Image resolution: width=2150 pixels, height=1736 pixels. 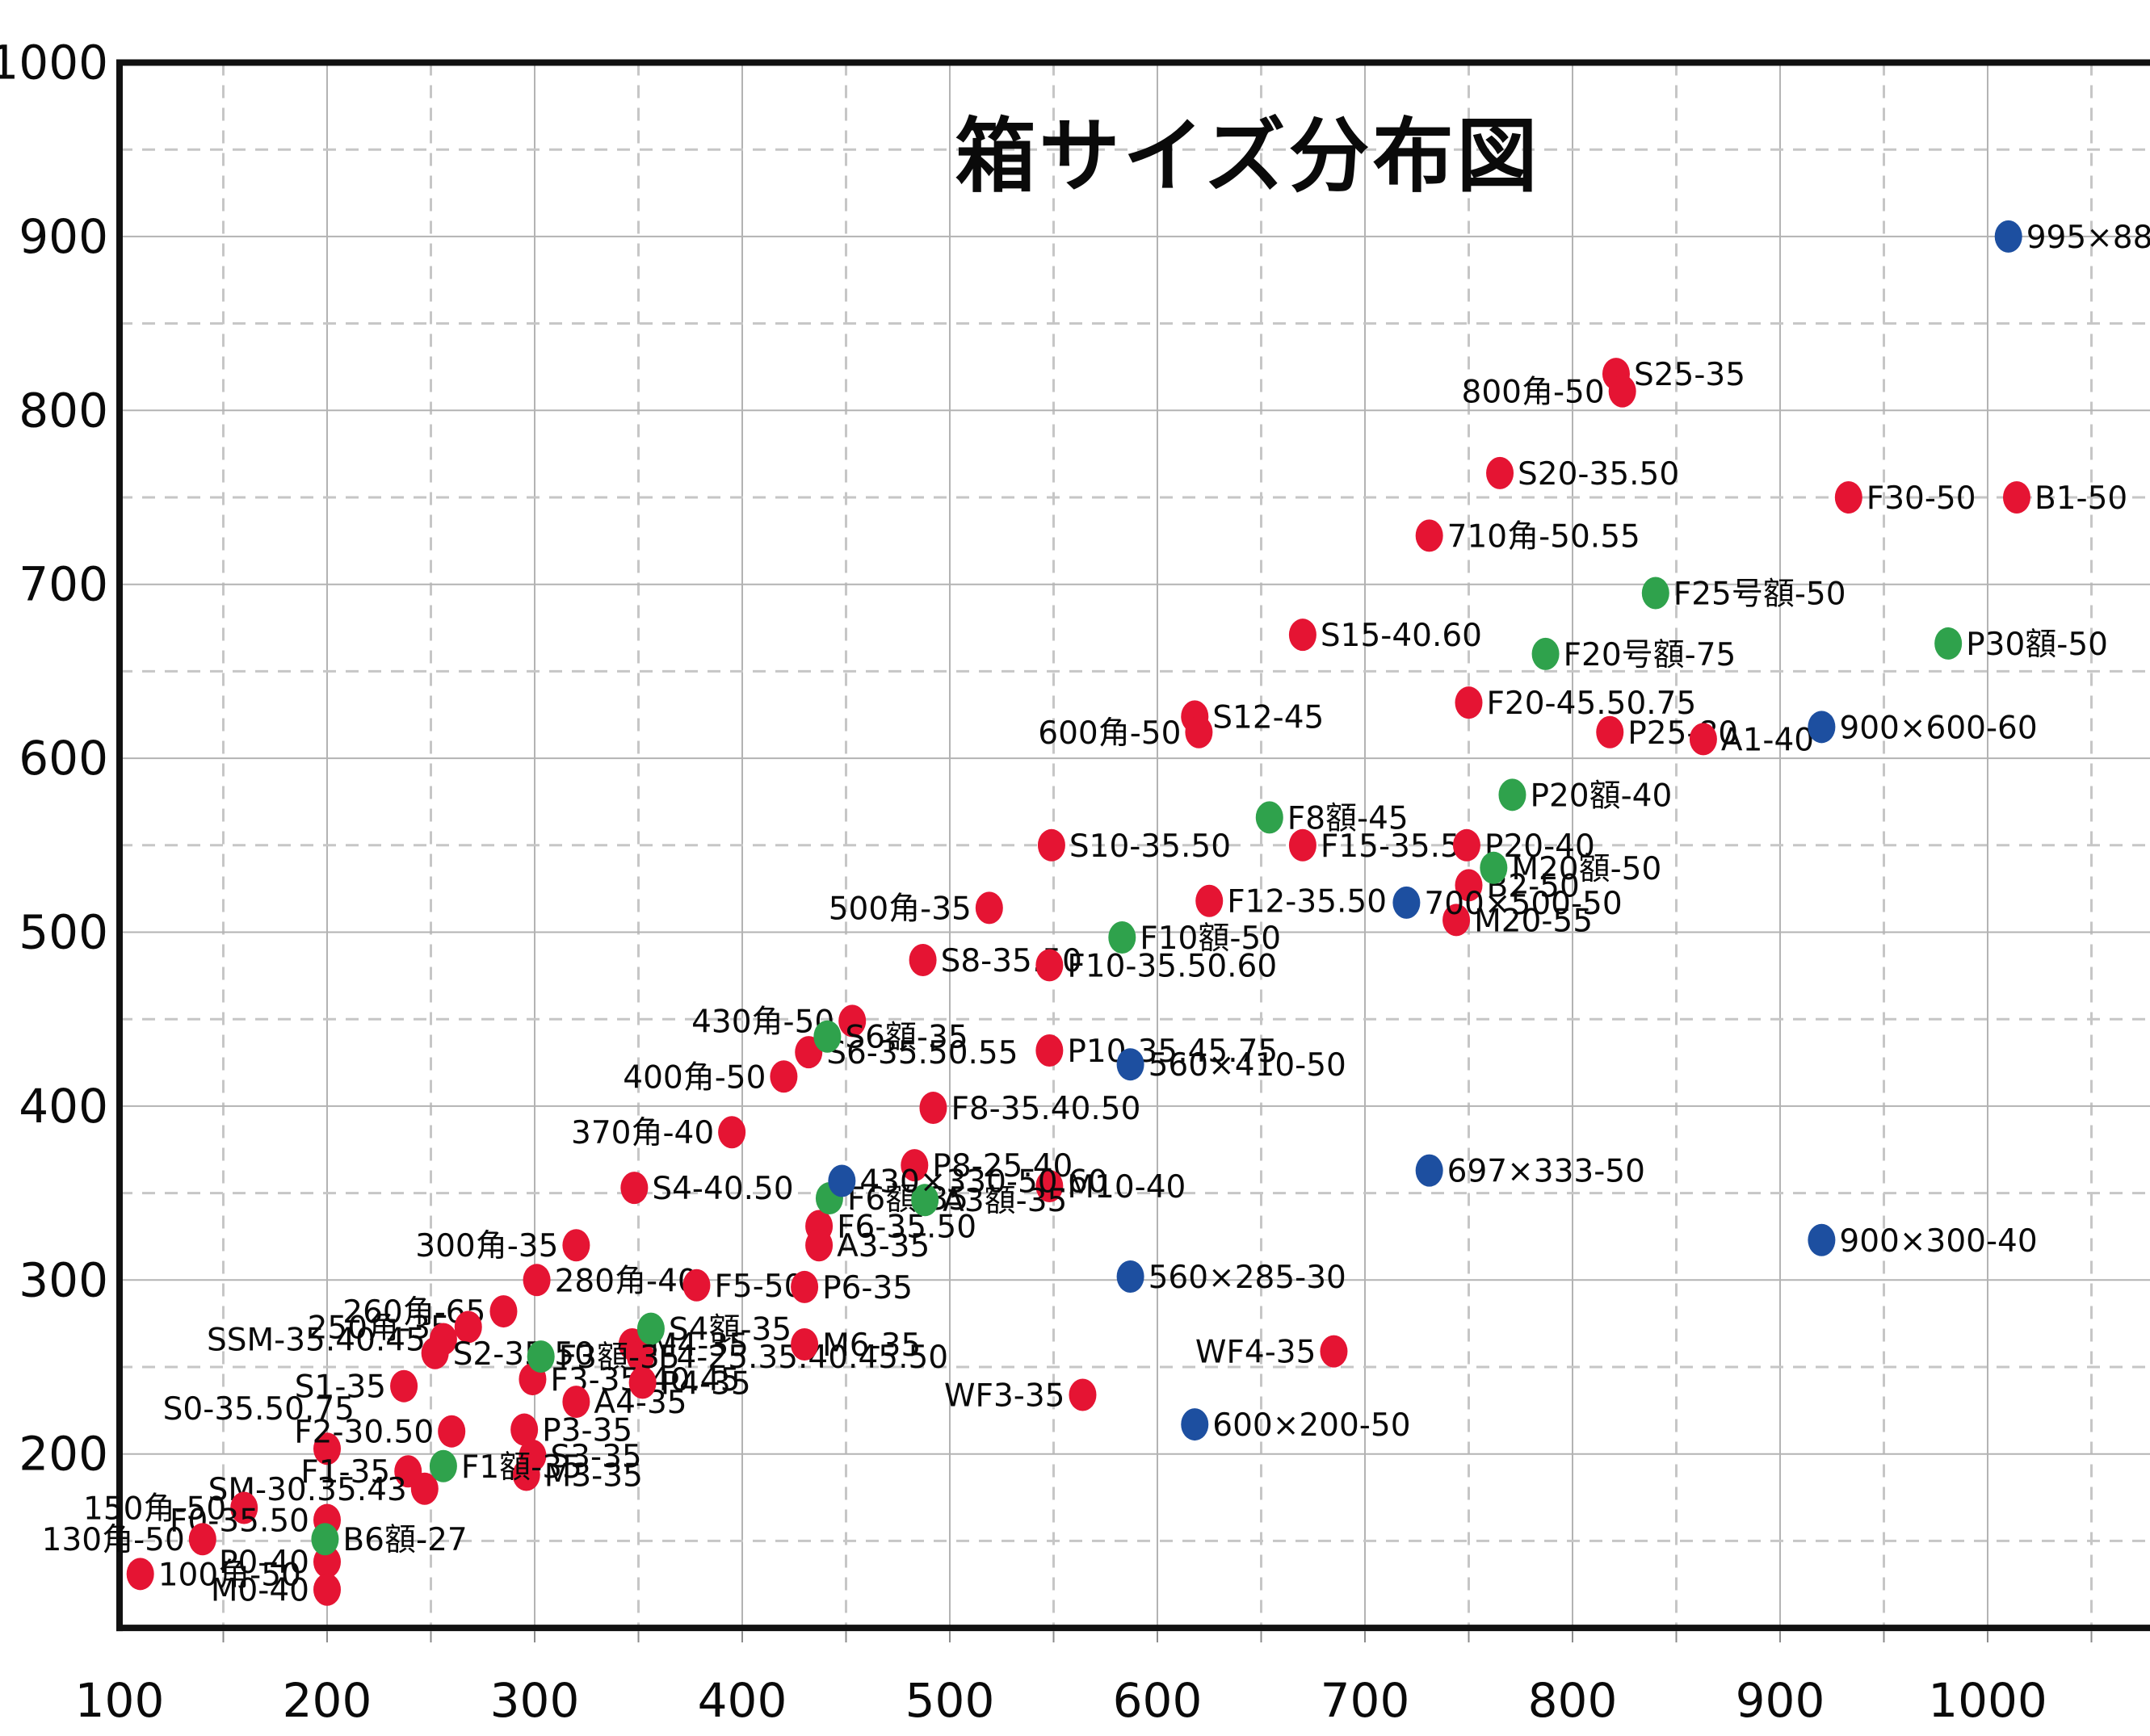 What do you see at coordinates (2037, 645) in the screenshot?
I see `data-point-label: P30額-50` at bounding box center [2037, 645].